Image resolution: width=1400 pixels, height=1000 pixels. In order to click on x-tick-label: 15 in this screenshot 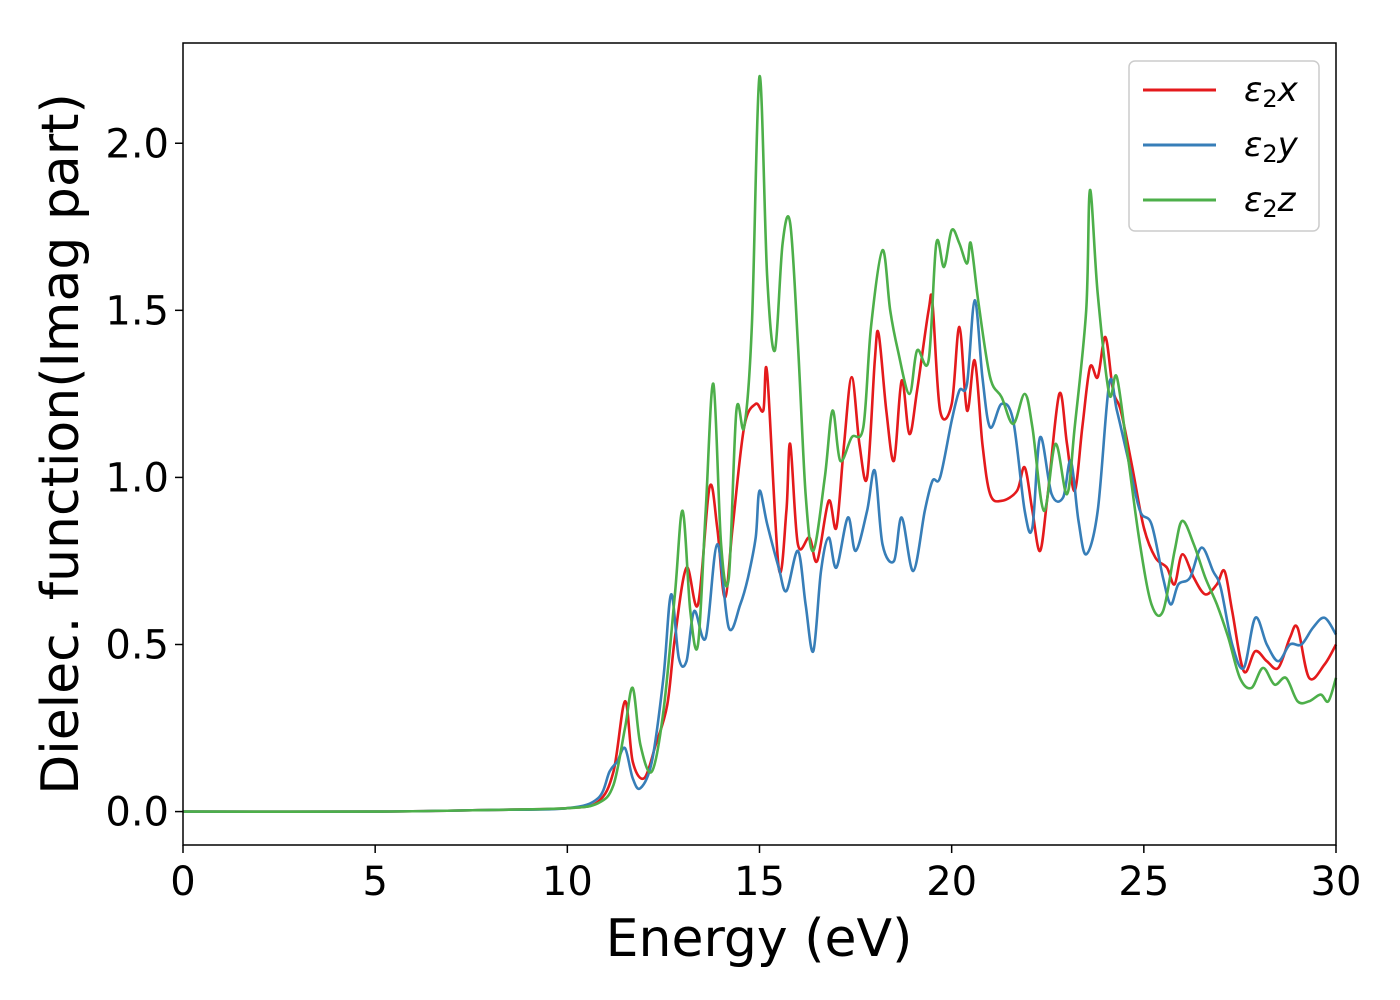, I will do `click(759, 882)`.